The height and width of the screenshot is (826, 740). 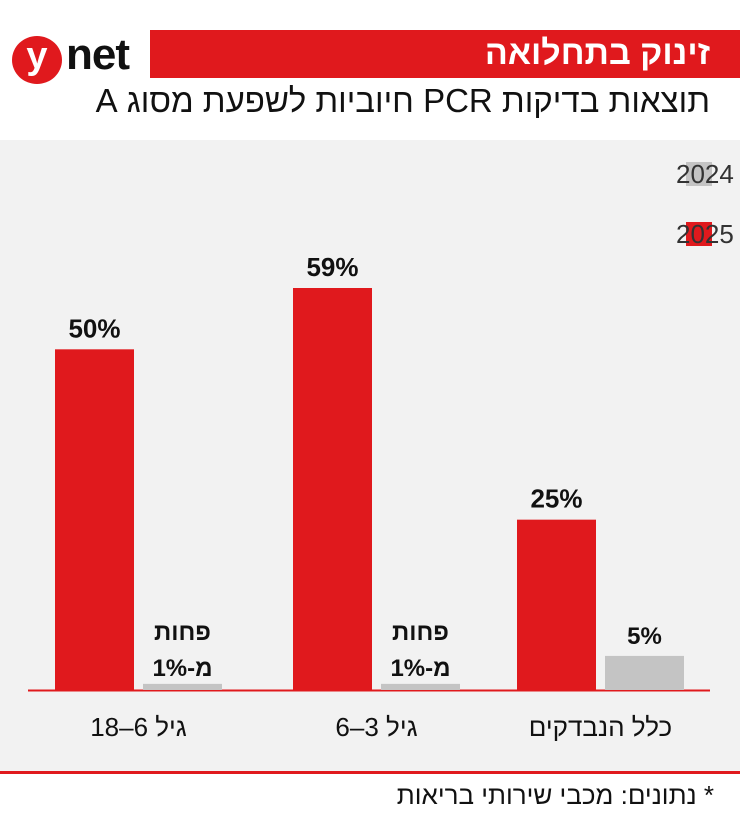 I want to click on data-label-1-1: מ-1%, so click(x=420, y=668).